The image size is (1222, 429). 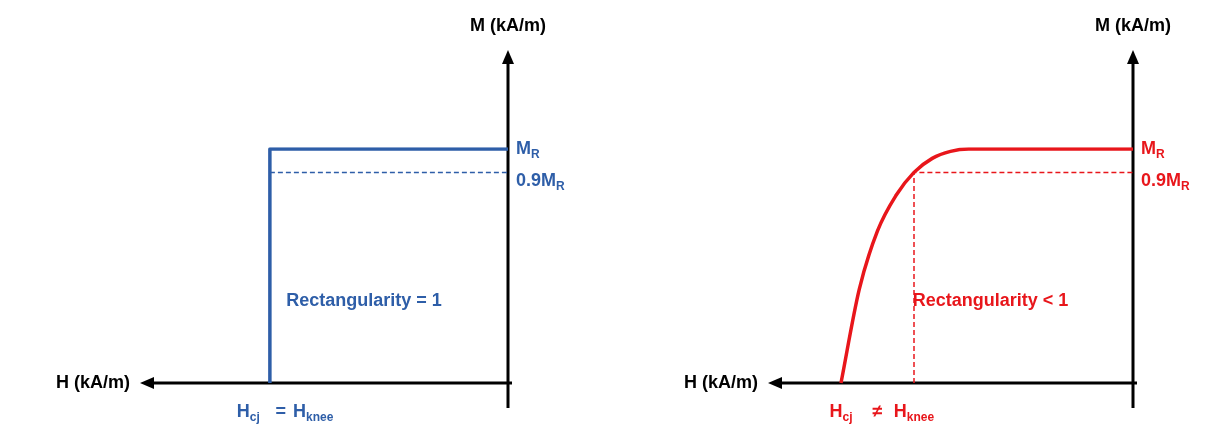 I want to click on annotation: Rectangularity < 1, so click(x=990, y=300).